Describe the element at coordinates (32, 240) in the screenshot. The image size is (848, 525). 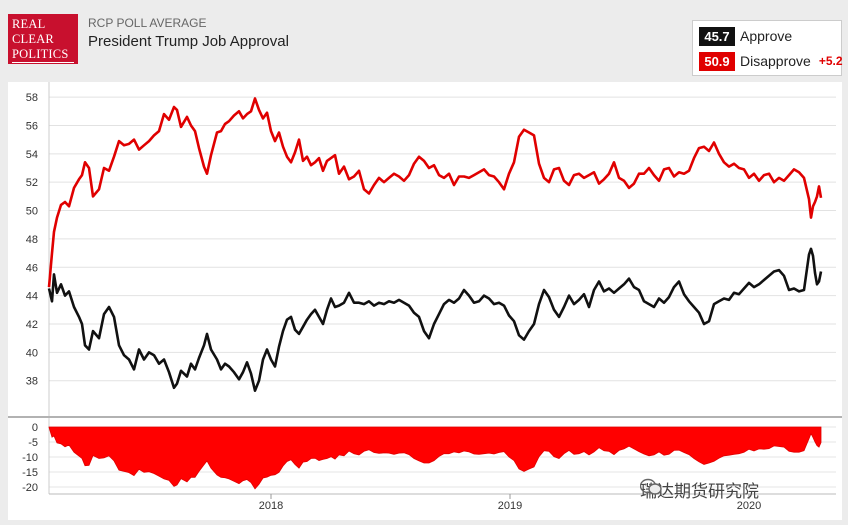
I see `y-tick-label: 48` at that location.